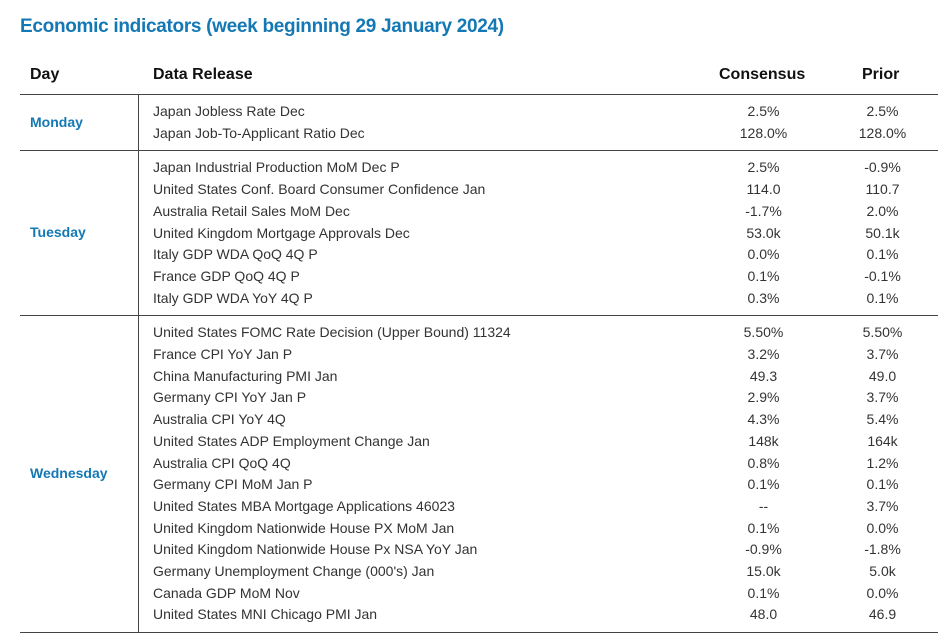 Image resolution: width=940 pixels, height=633 pixels. What do you see at coordinates (882, 111) in the screenshot?
I see `prior-cell: 2.5%` at bounding box center [882, 111].